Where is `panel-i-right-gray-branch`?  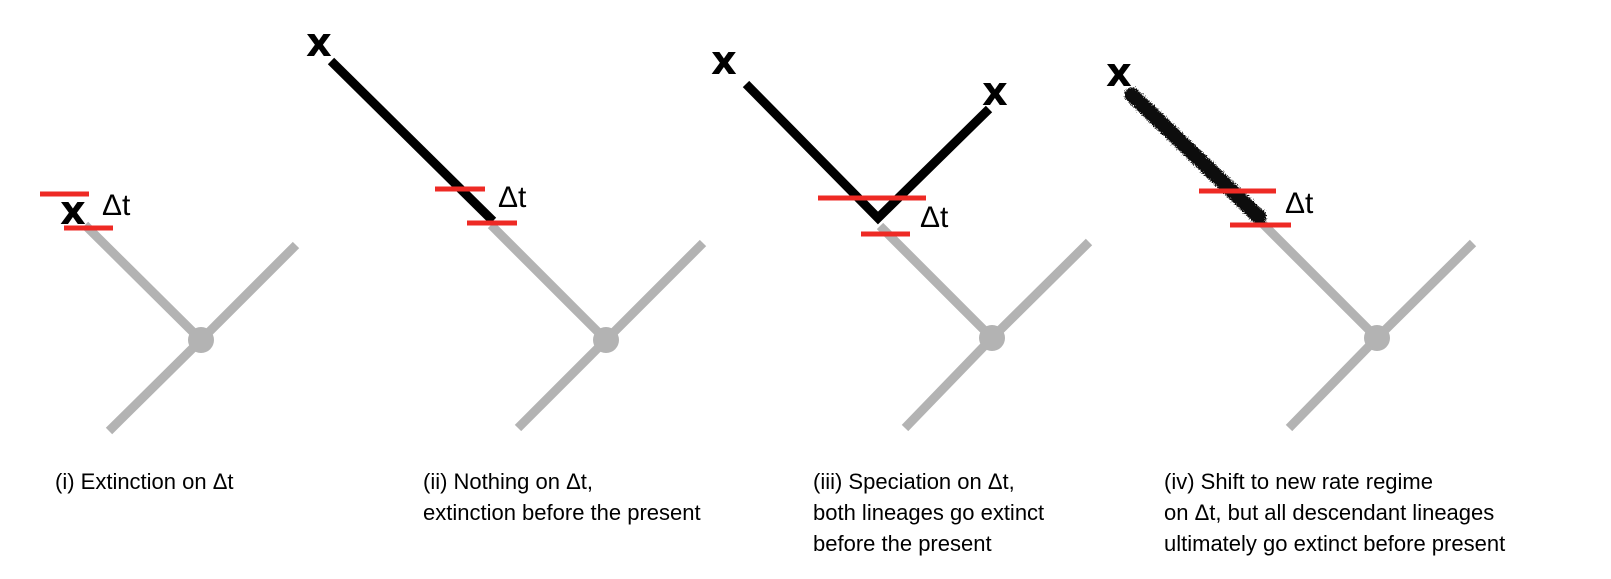 panel-i-right-gray-branch is located at coordinates (248, 292).